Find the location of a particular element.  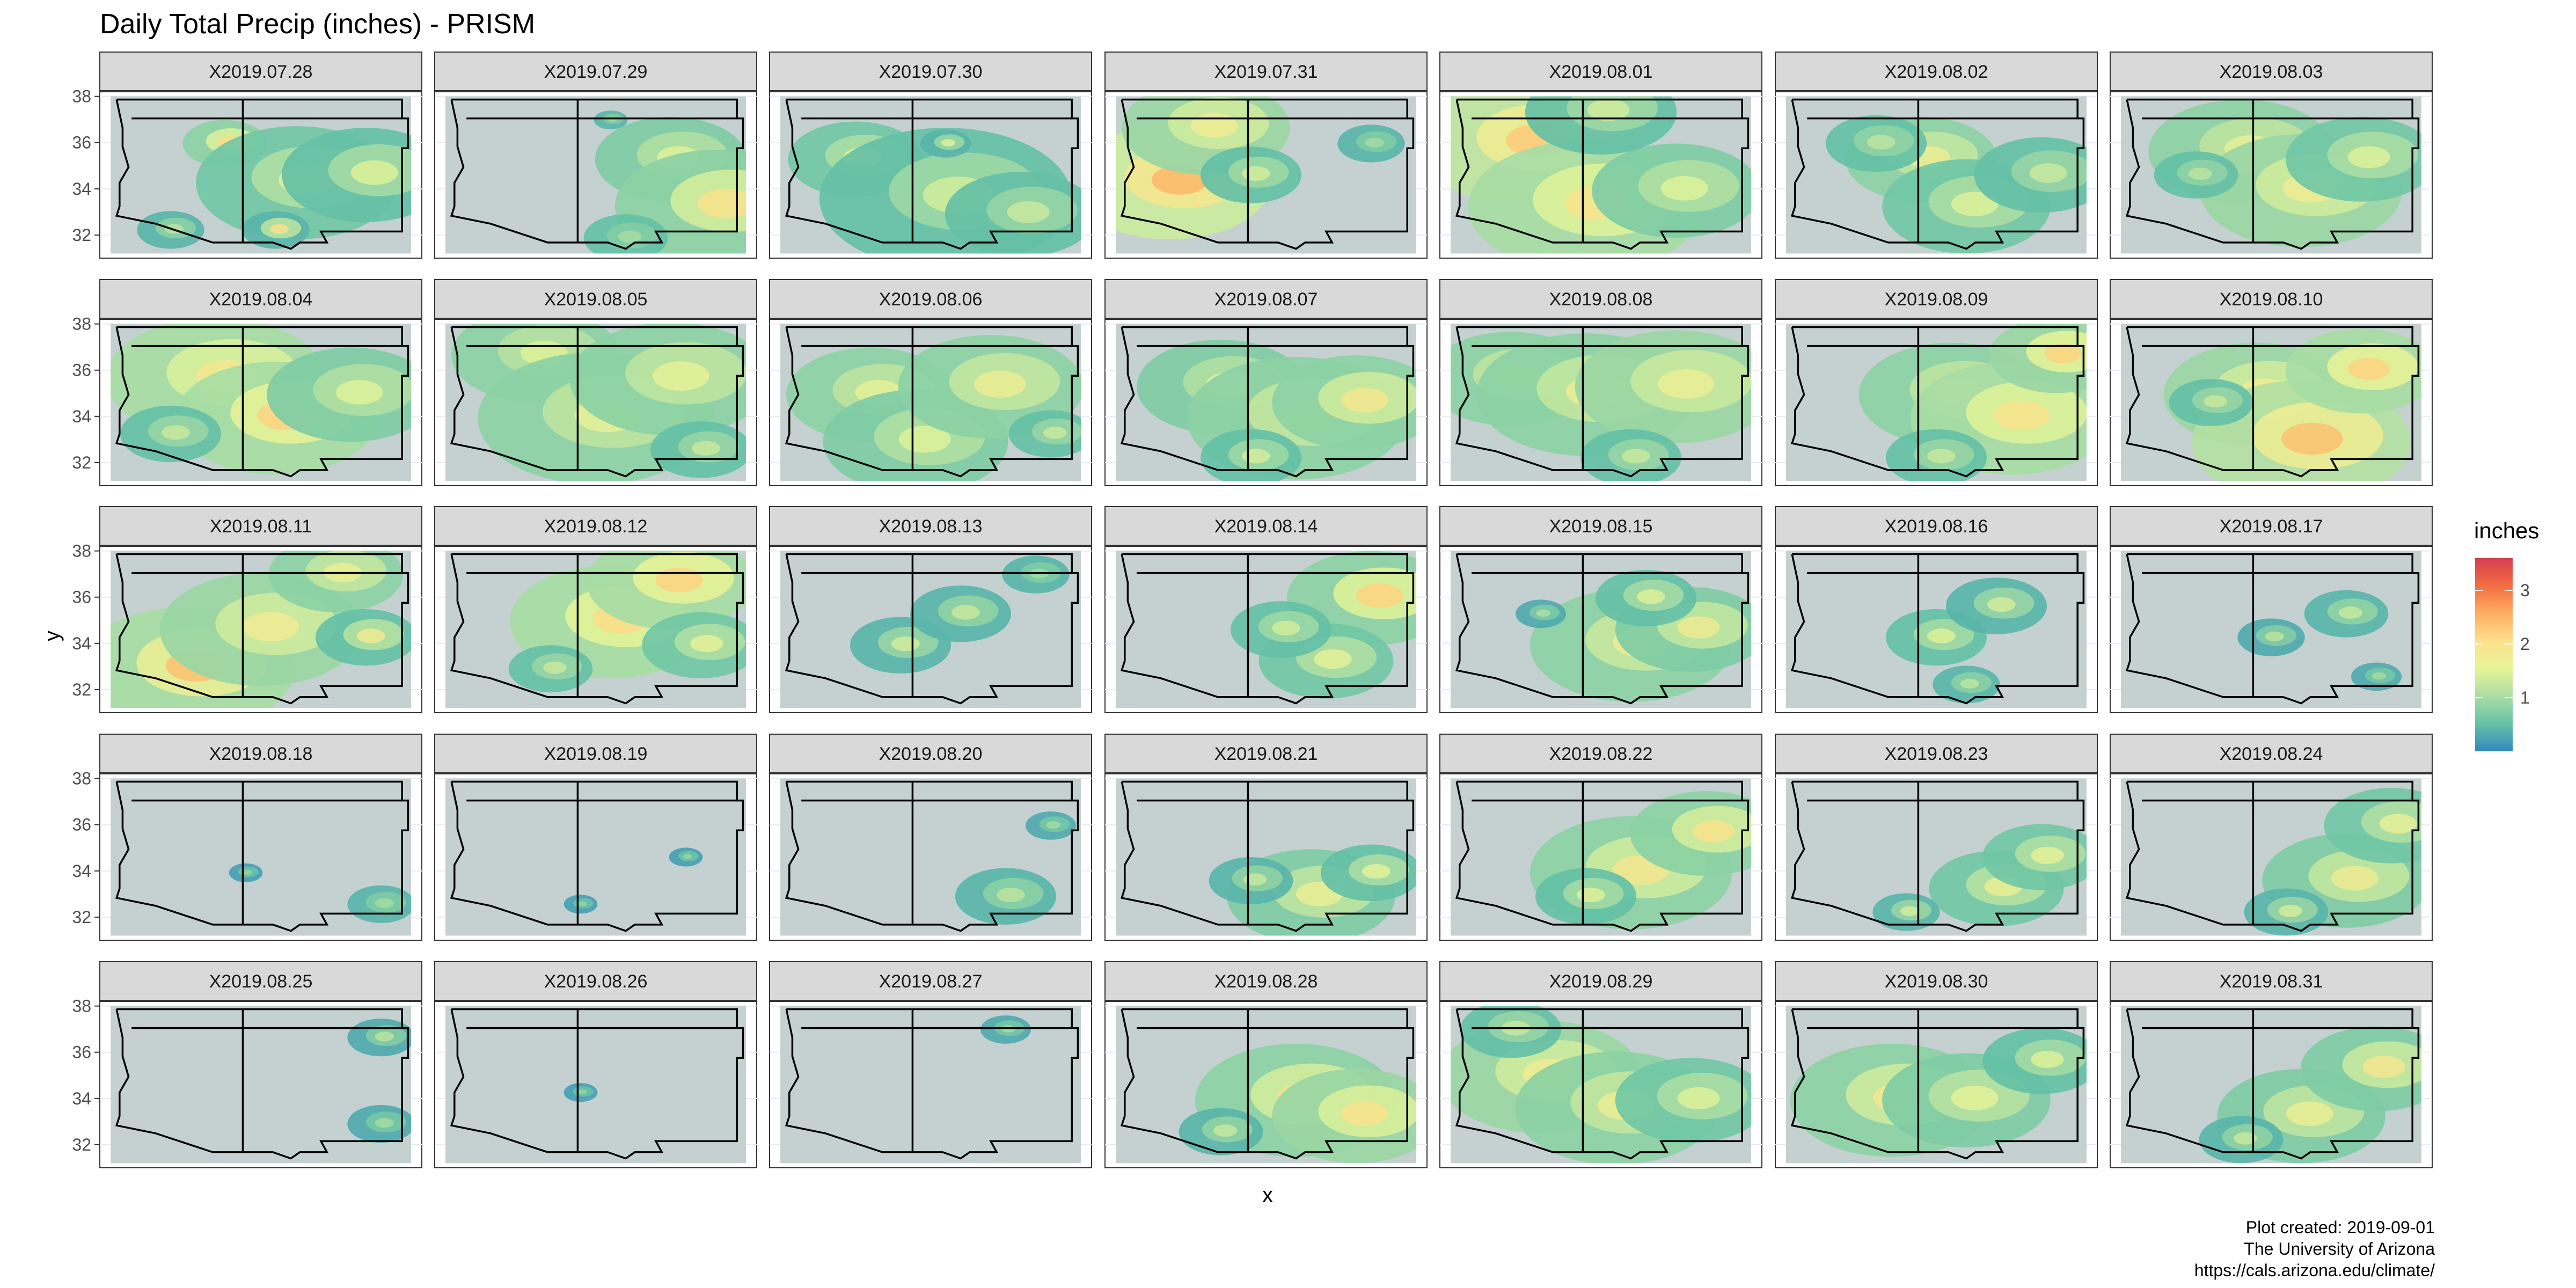

facet-strip-label: X2019.08.01 is located at coordinates (1601, 72).